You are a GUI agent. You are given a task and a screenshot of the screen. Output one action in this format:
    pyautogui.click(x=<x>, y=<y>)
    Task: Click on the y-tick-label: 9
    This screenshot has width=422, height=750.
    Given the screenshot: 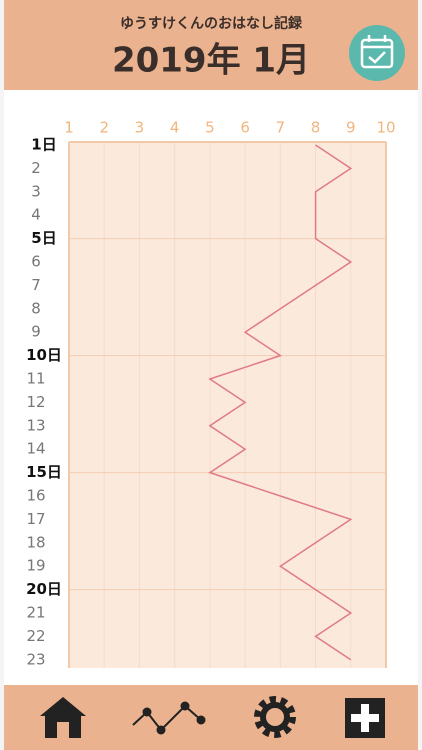 What is the action you would take?
    pyautogui.click(x=36, y=332)
    